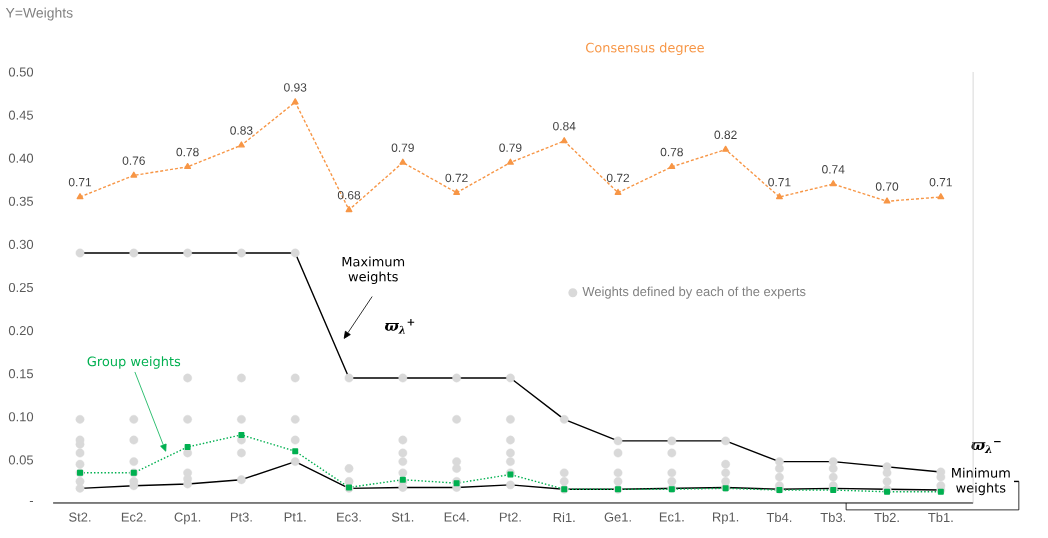  I want to click on x-tick-label: Ge1., so click(617, 517).